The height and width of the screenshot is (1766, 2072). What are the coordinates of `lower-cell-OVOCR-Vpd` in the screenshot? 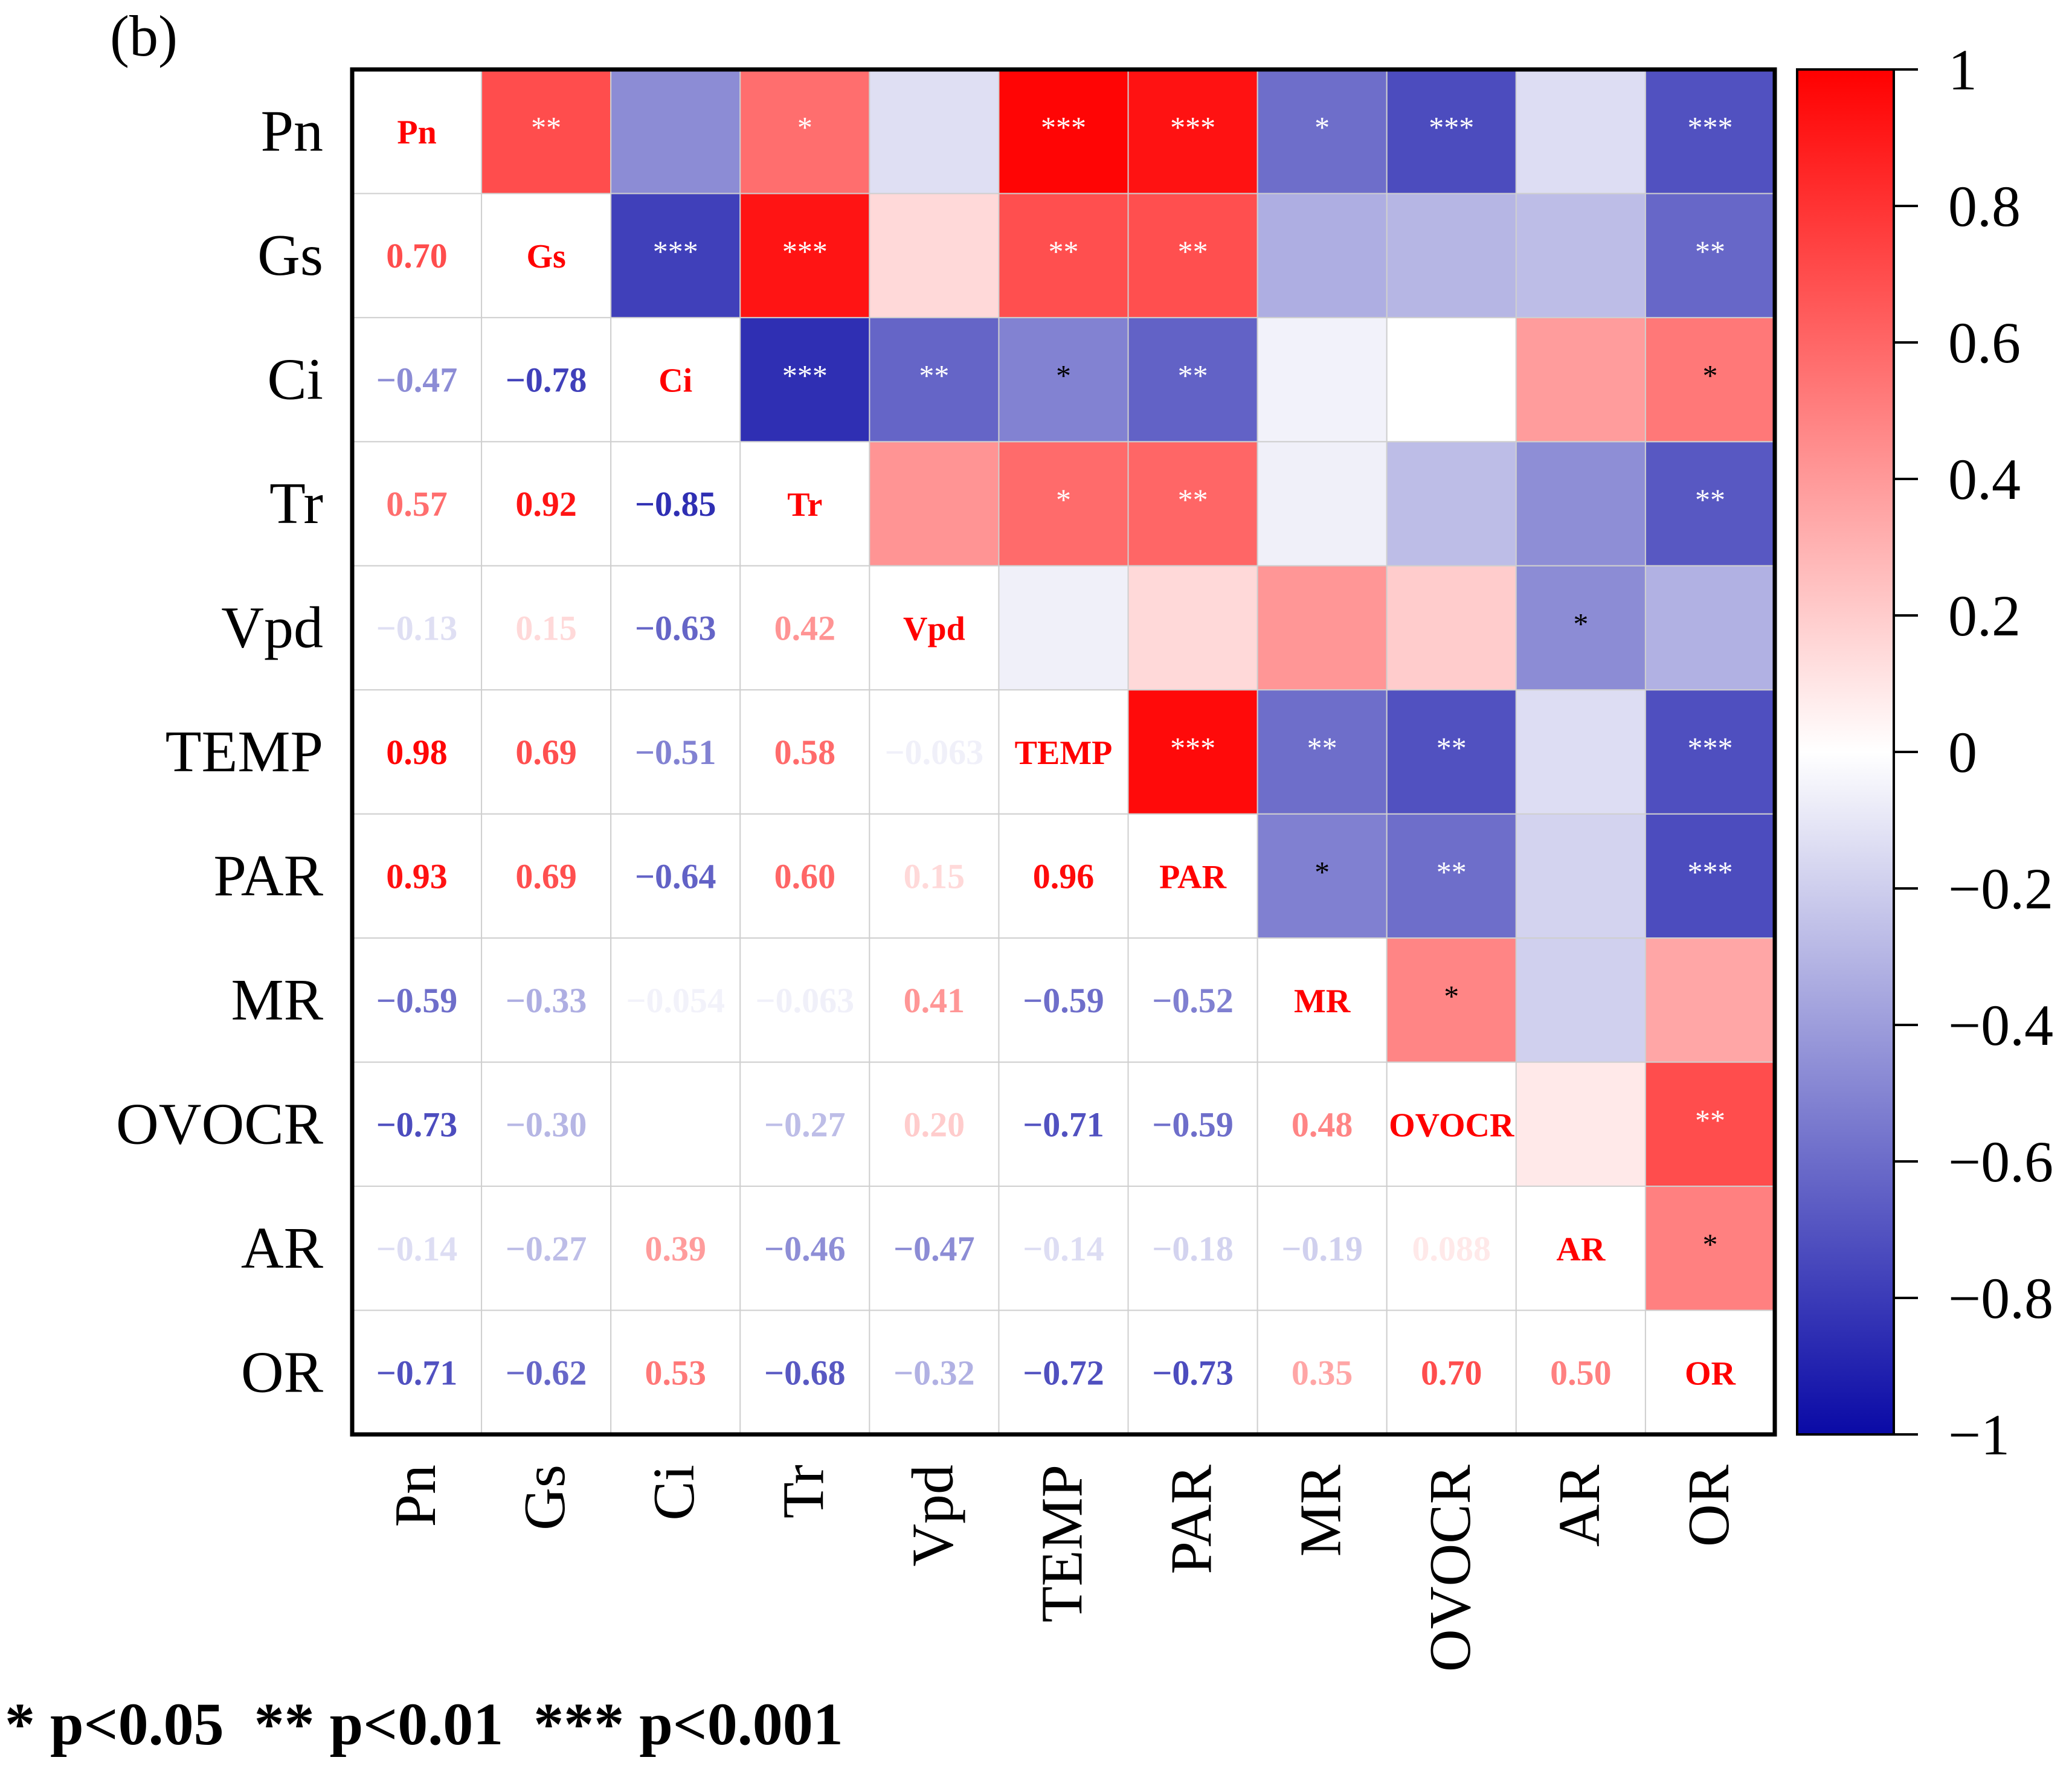 It's located at (935, 1124).